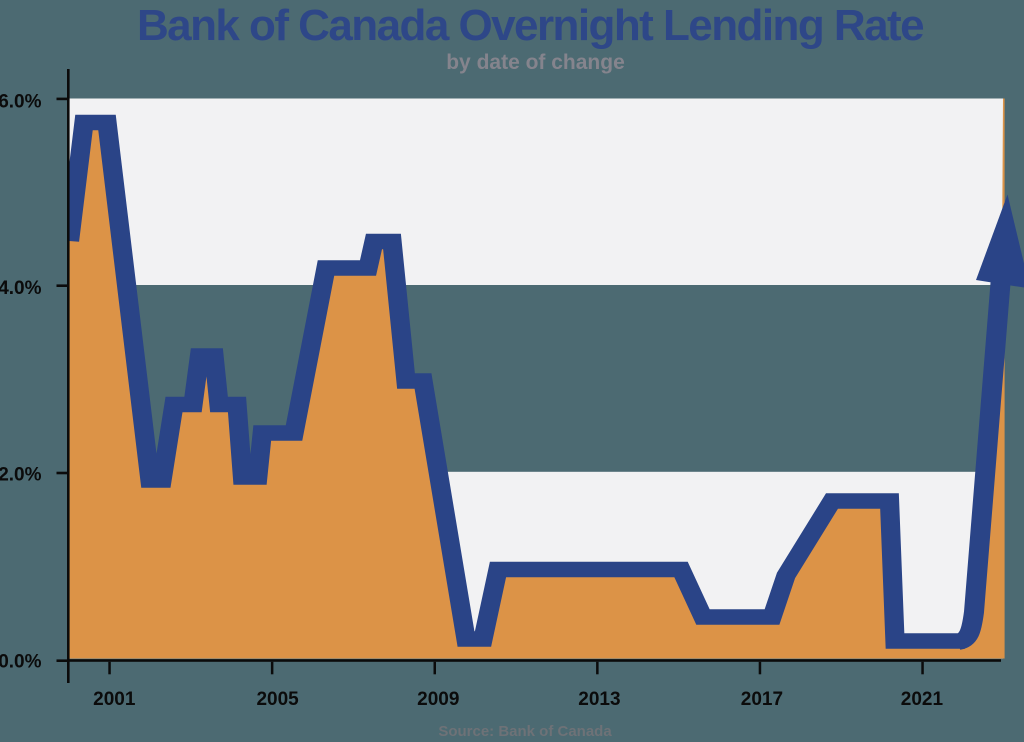  I want to click on svg-text: 2001, so click(114, 699).